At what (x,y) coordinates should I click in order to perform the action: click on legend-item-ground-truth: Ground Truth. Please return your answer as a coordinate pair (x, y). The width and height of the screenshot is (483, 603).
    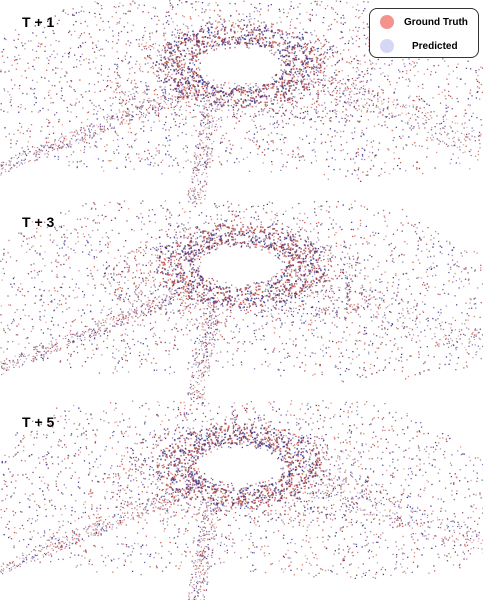
    Looking at the image, I should click on (424, 22).